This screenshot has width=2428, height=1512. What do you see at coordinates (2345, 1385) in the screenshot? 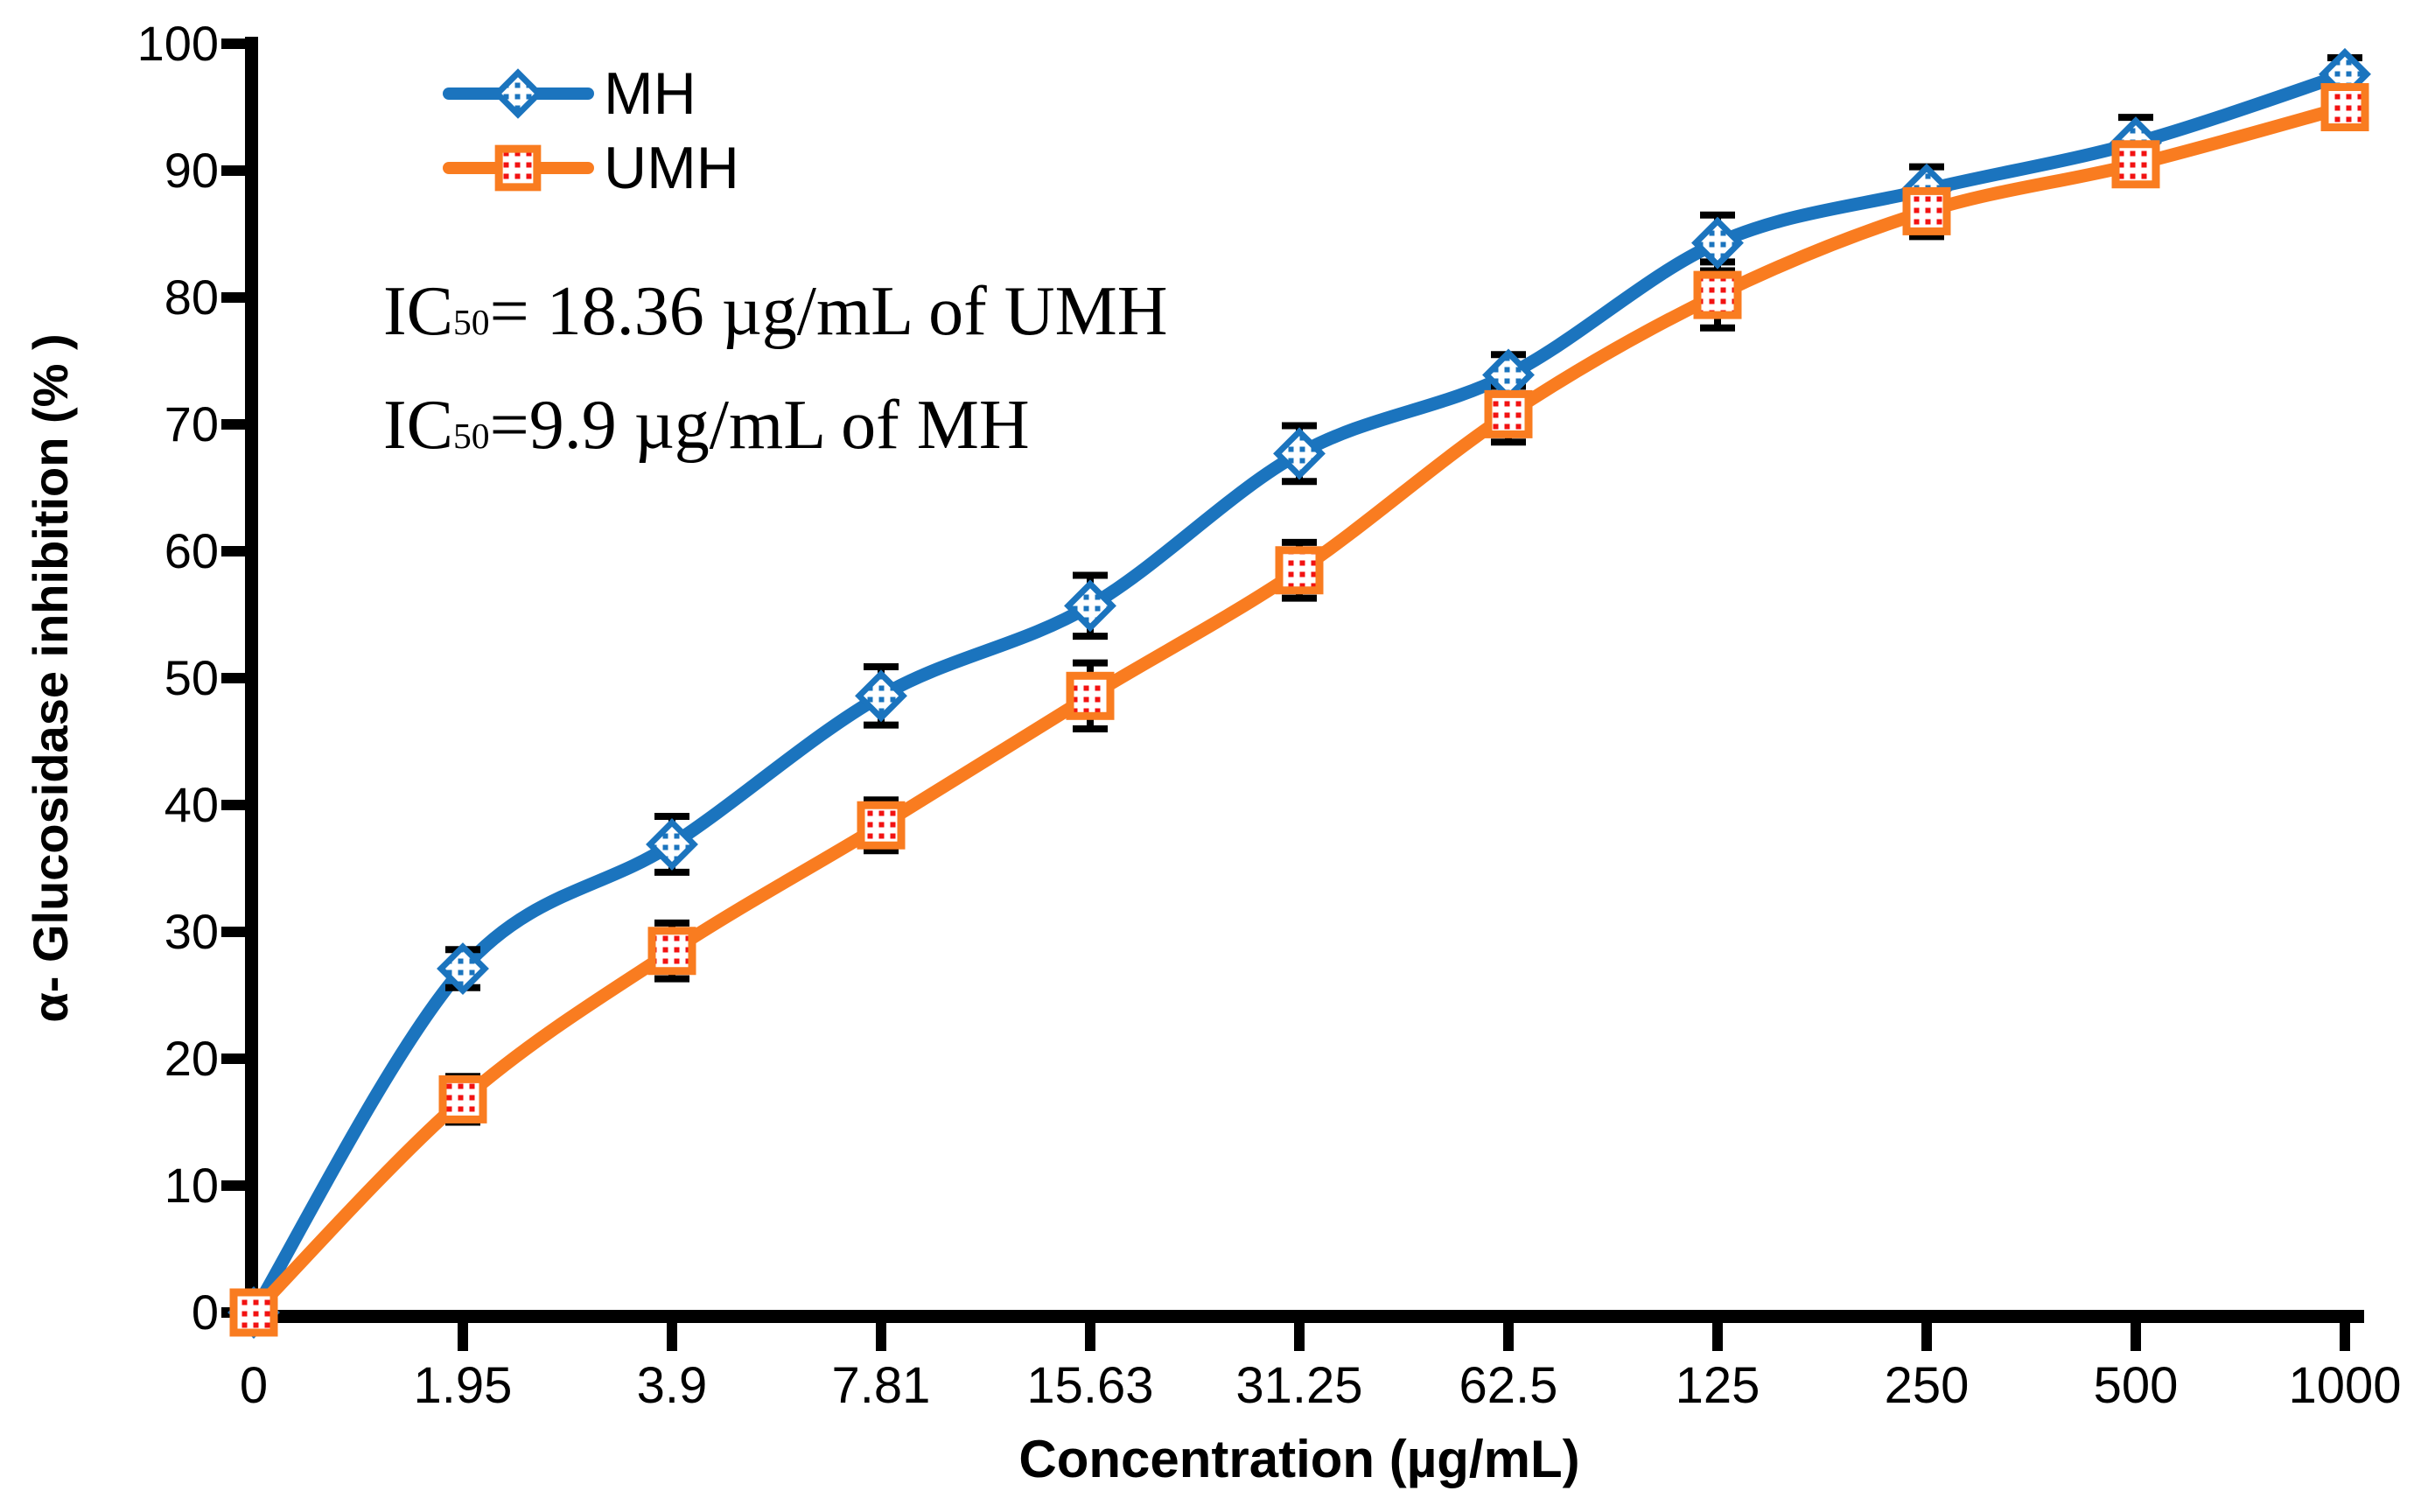
I see `x-tick-label: 1000` at bounding box center [2345, 1385].